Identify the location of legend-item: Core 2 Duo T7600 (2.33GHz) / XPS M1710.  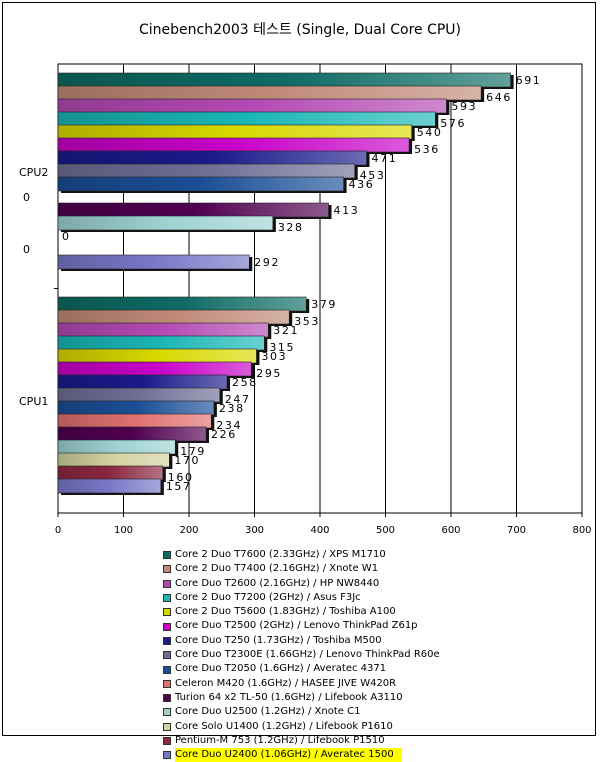
(313, 555).